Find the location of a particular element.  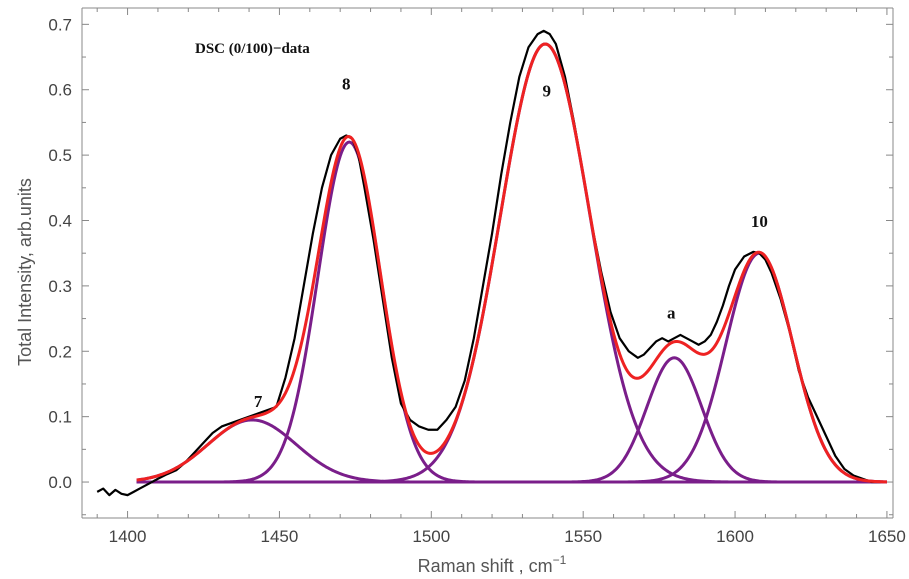

x-axis-title-superscript: −1 is located at coordinates (560, 560).